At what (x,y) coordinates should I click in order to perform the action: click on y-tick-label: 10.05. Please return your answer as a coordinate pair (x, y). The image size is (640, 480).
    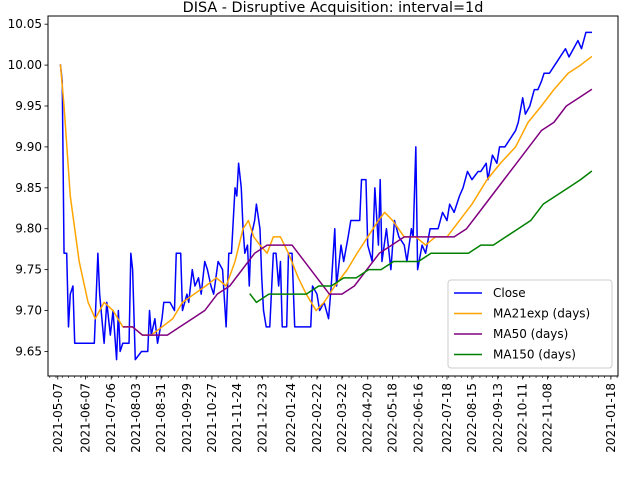
    Looking at the image, I should click on (25, 24).